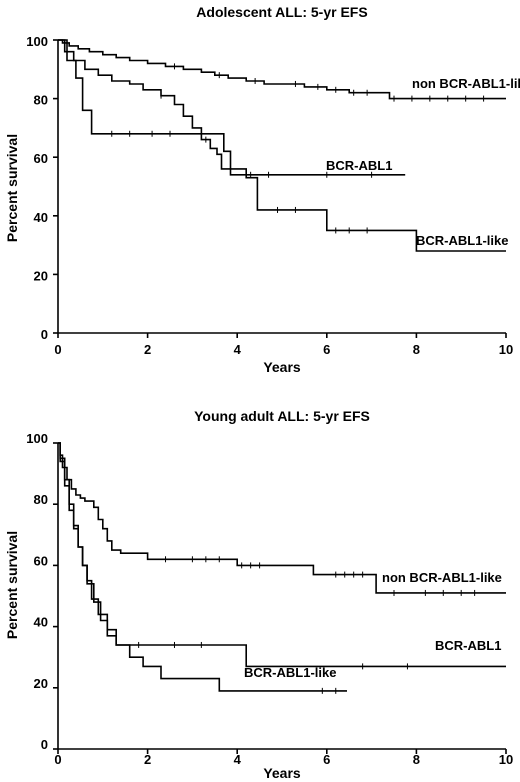  I want to click on series-line-bcr-abl1, so click(232, 107).